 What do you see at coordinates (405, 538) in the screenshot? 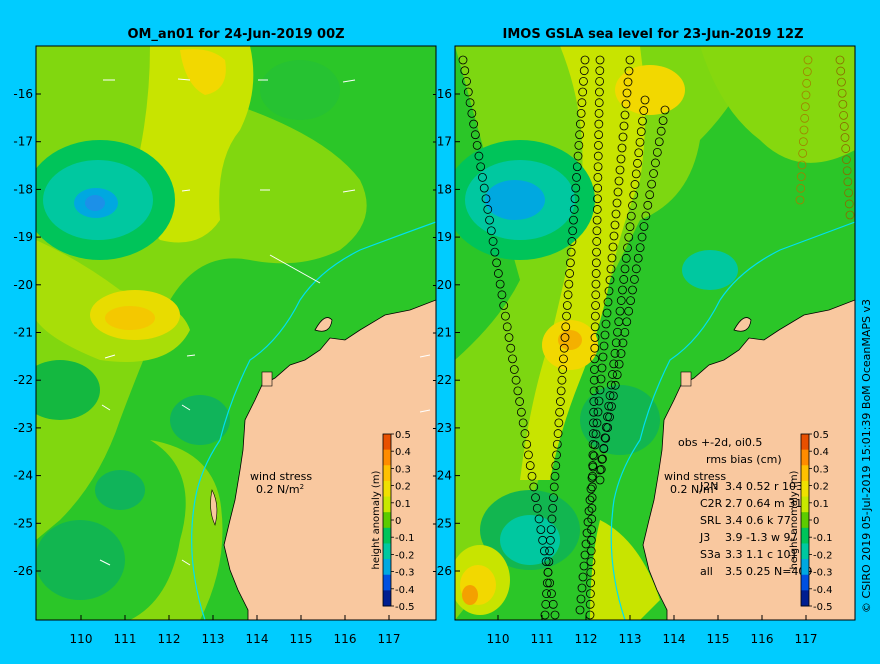
I see `colorbar-tick-label: -0.1` at bounding box center [405, 538].